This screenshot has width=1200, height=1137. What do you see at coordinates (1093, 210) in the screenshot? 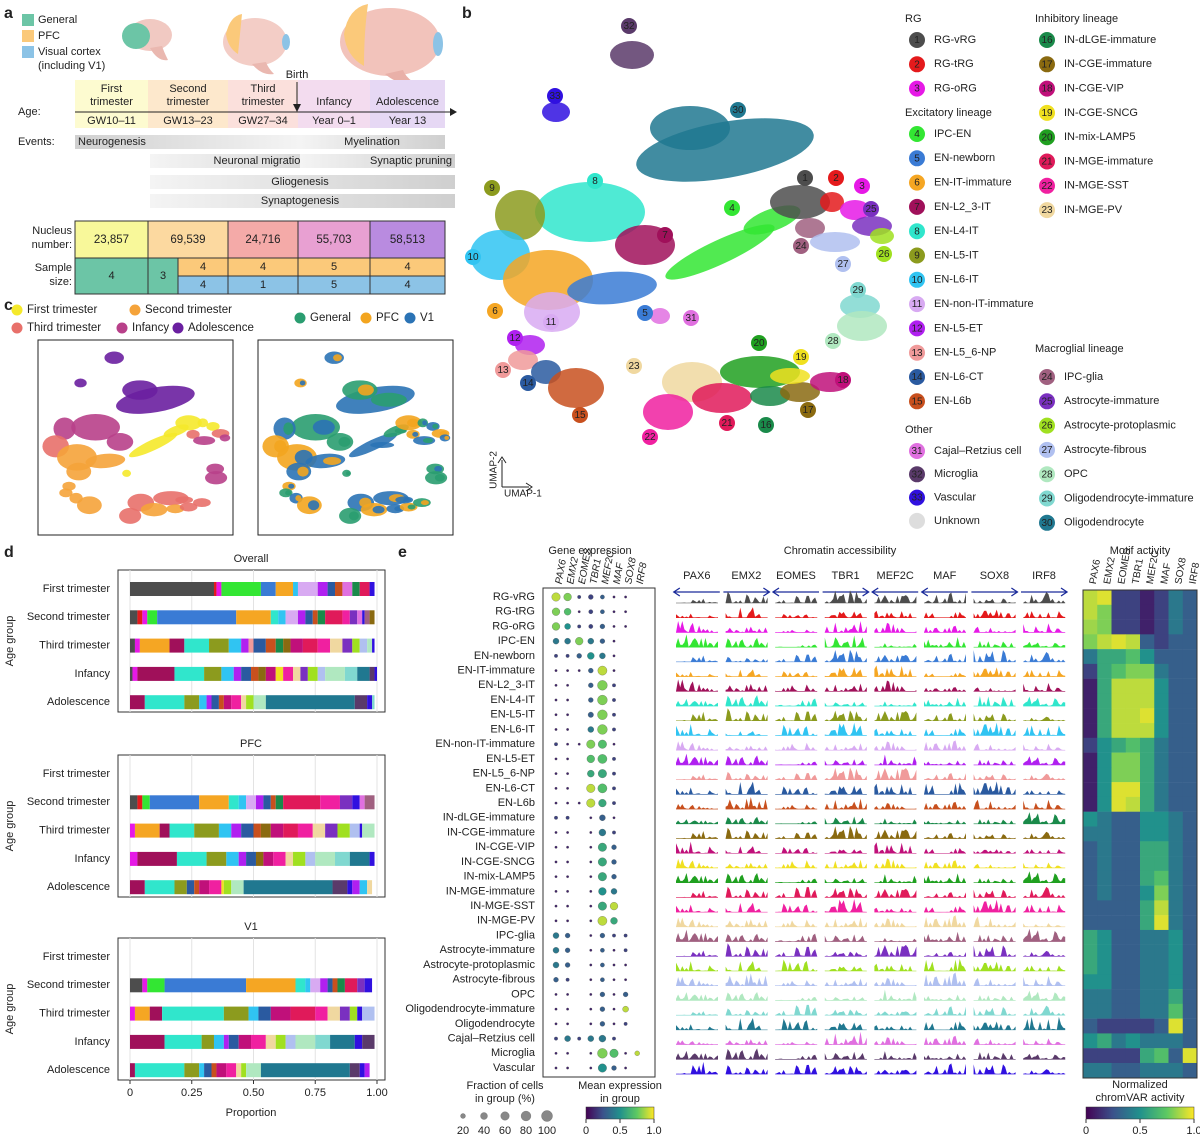
I see `legend-label: IN-MGE-PV` at bounding box center [1093, 210].